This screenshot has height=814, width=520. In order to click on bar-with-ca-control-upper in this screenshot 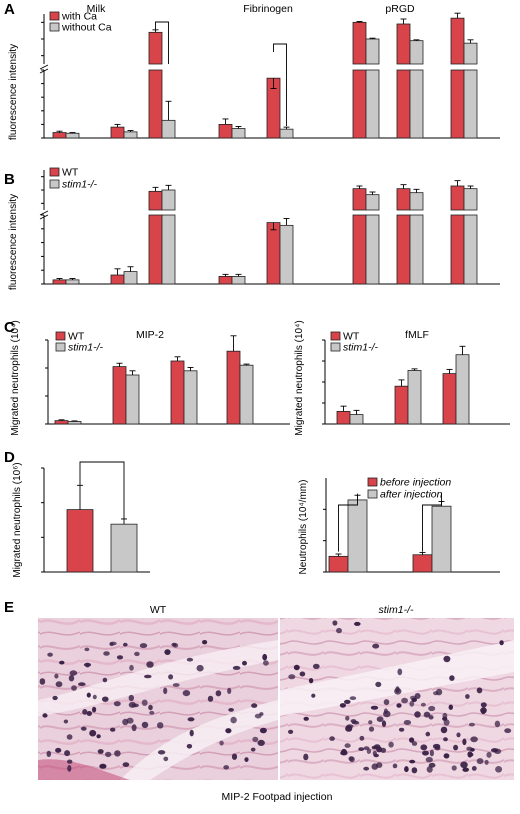, I will do `click(359, 43)`.